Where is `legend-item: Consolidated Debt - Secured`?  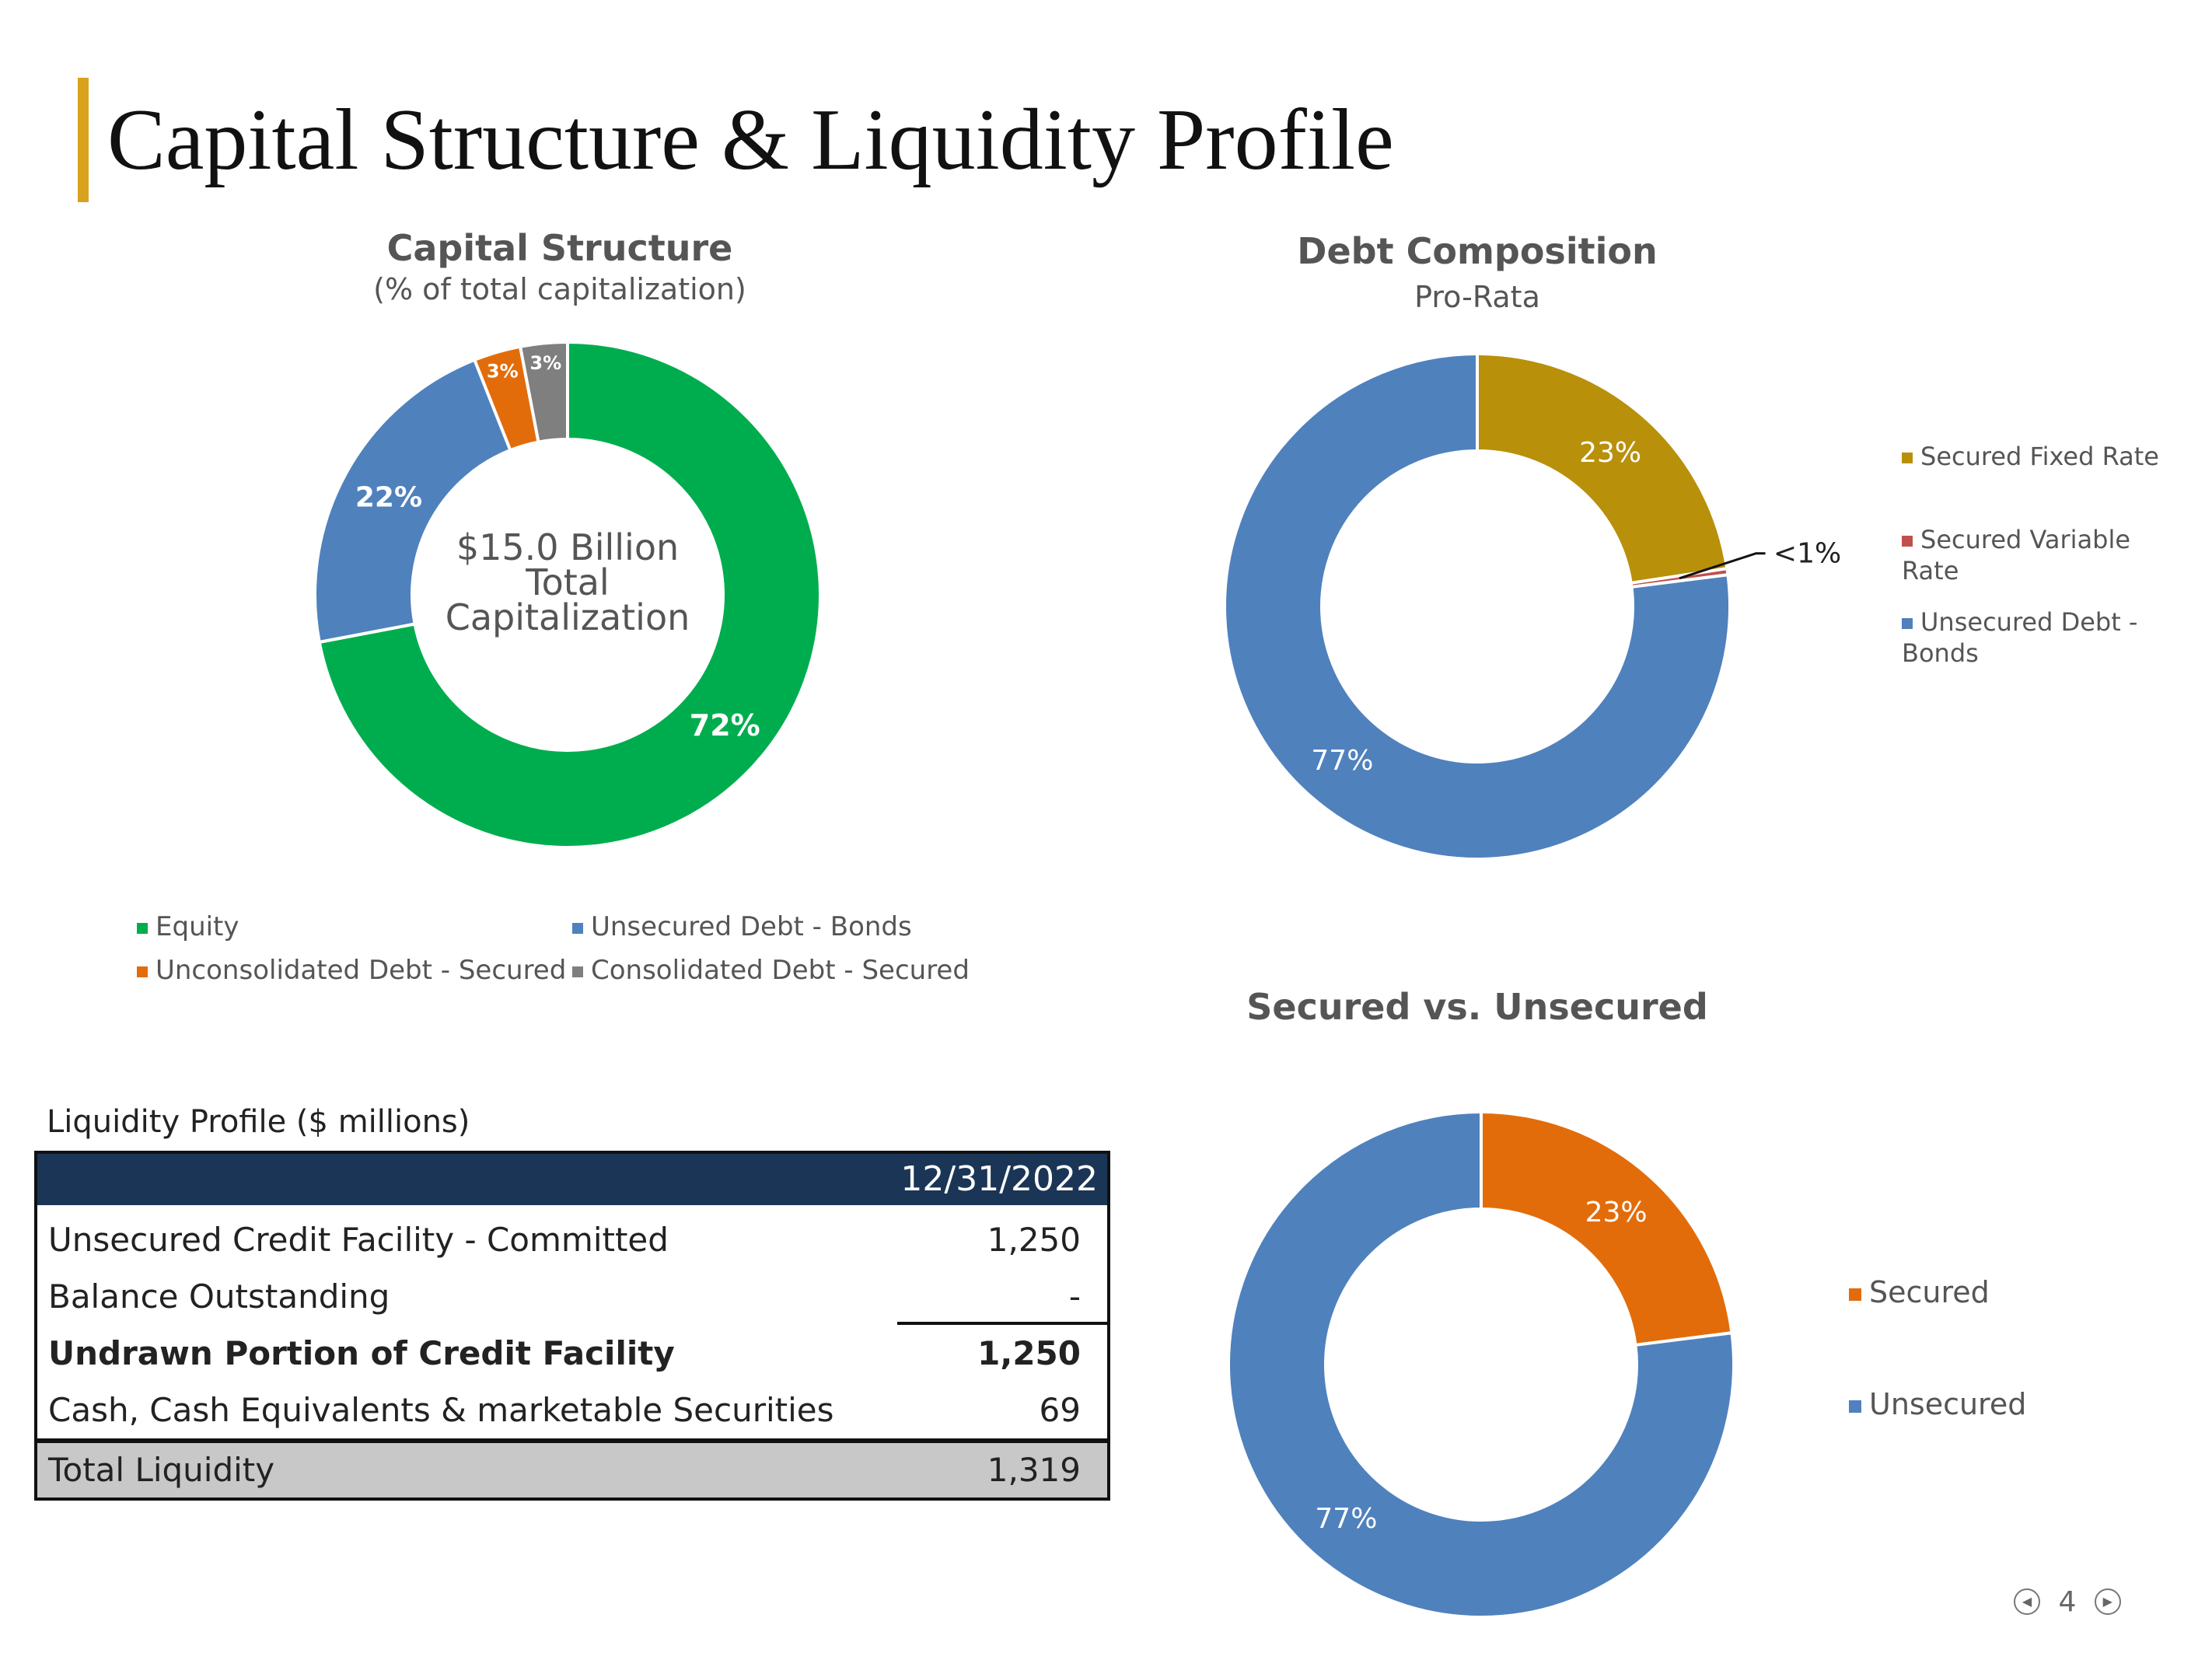 legend-item: Consolidated Debt - Secured is located at coordinates (771, 970).